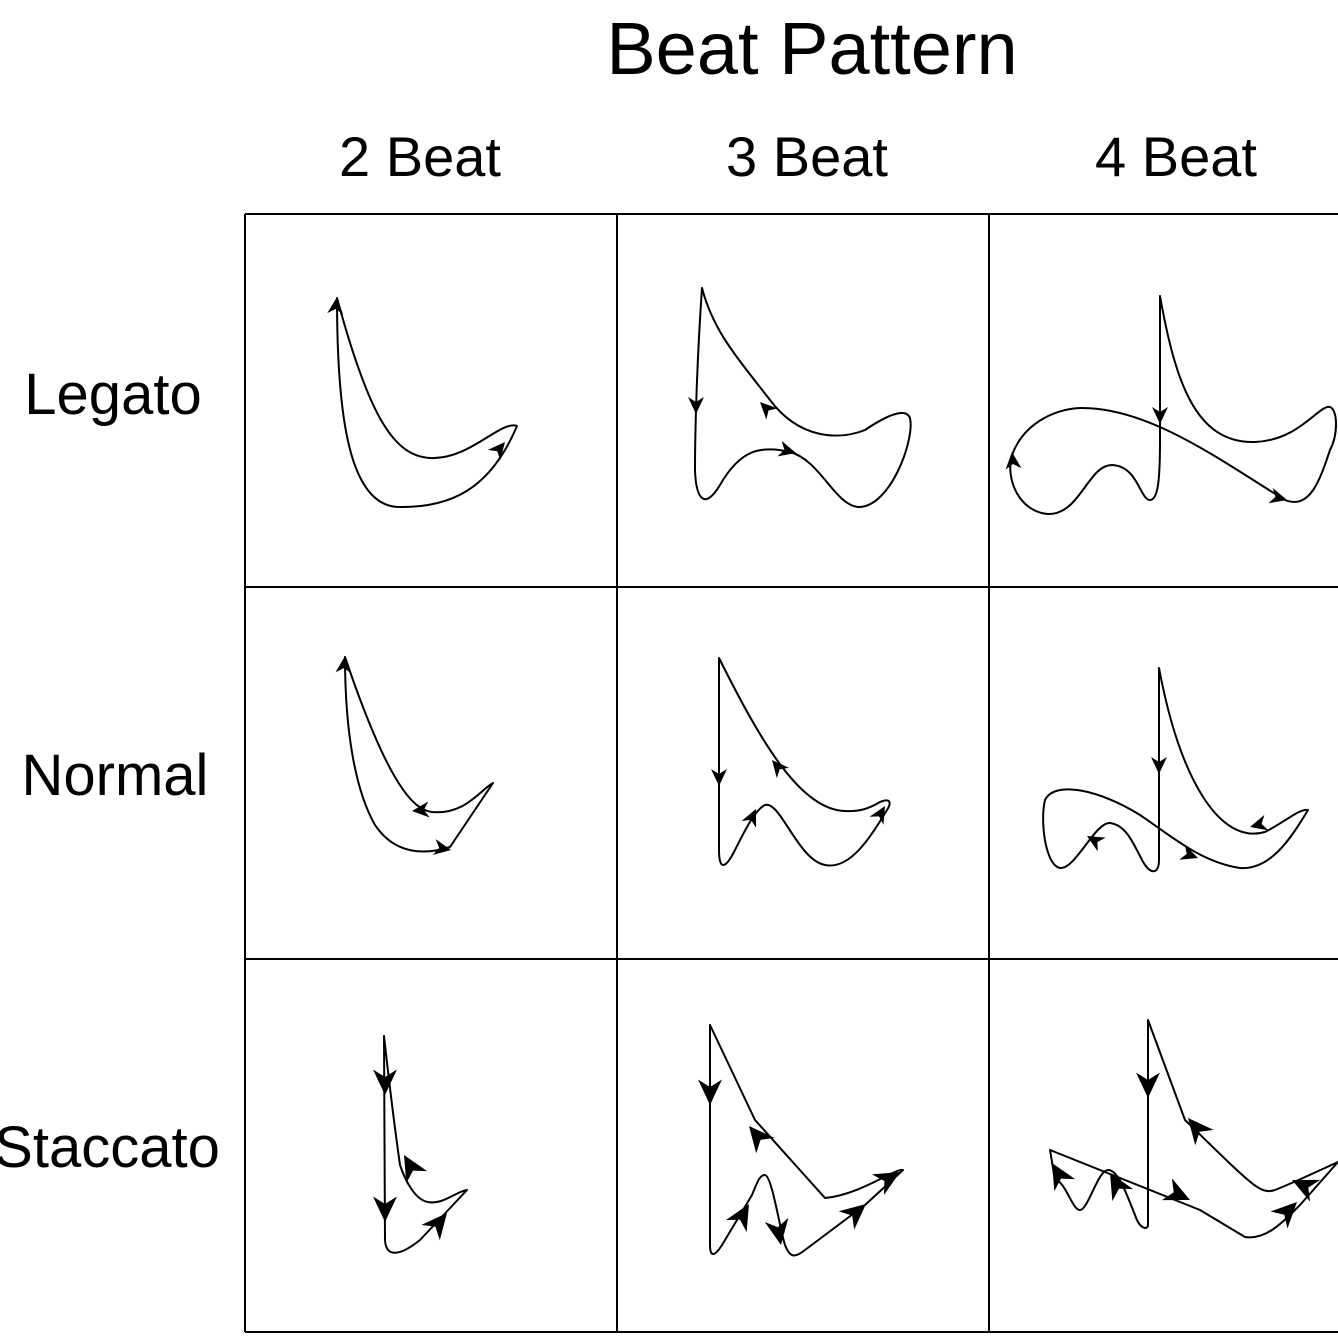  Describe the element at coordinates (801, 1140) in the screenshot. I see `pattern-staccato-3-beat` at that location.